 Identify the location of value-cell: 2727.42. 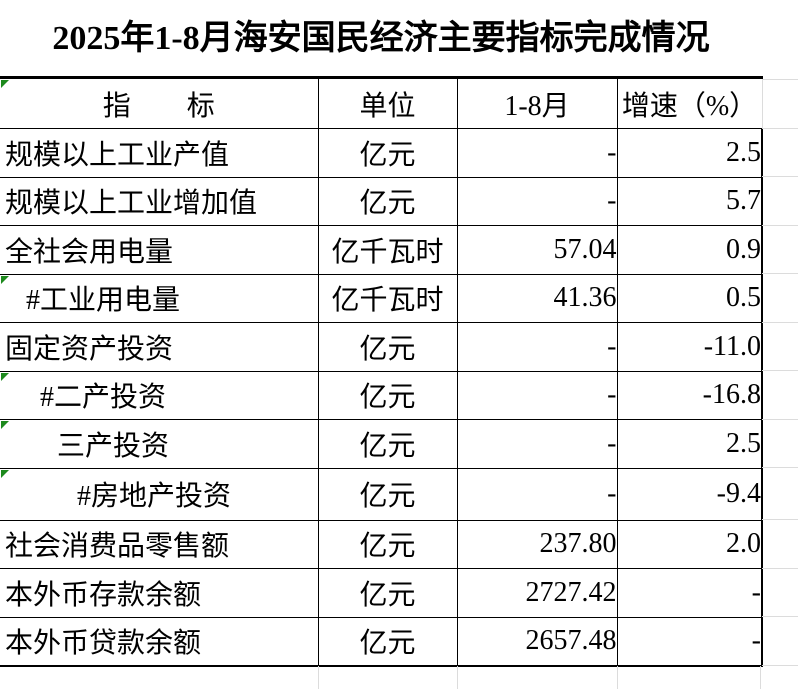
(537, 593).